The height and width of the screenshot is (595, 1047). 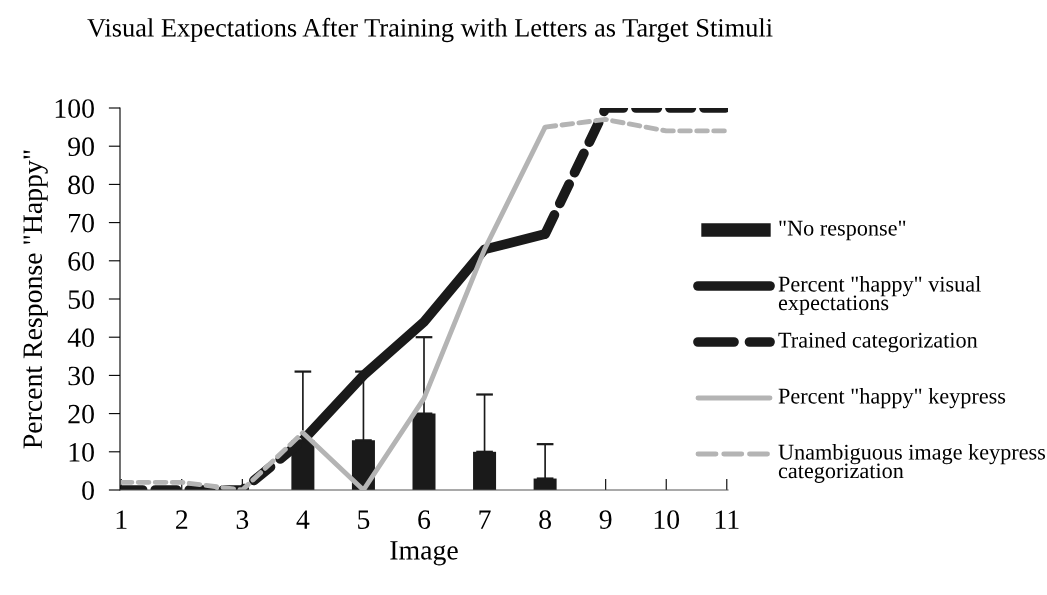 What do you see at coordinates (242, 519) in the screenshot?
I see `x-tick-label: 3` at bounding box center [242, 519].